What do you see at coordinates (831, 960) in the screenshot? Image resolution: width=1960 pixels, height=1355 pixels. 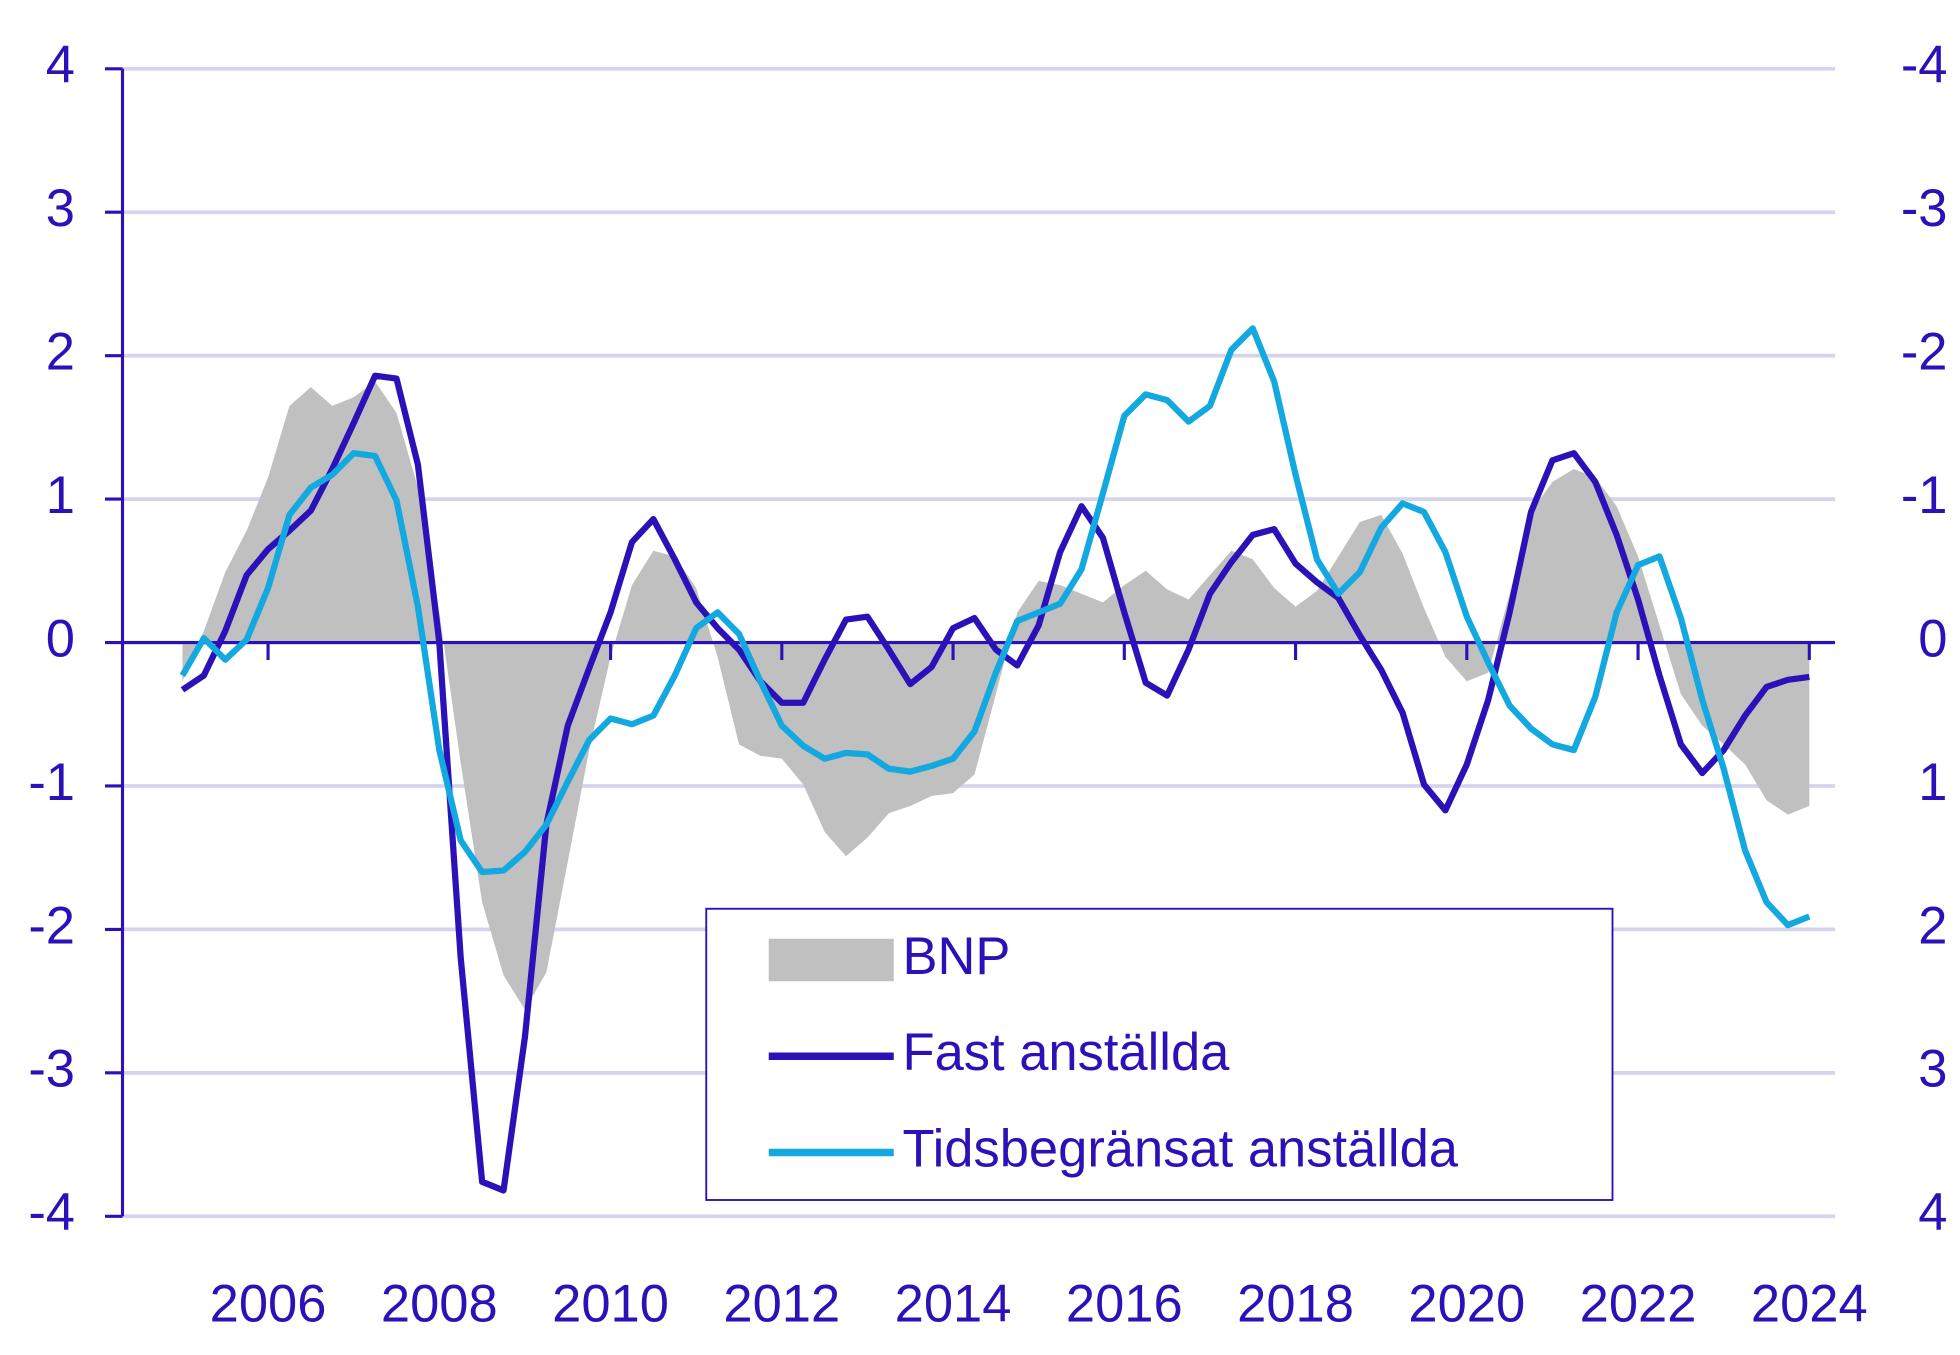 I see `legend-swatch` at bounding box center [831, 960].